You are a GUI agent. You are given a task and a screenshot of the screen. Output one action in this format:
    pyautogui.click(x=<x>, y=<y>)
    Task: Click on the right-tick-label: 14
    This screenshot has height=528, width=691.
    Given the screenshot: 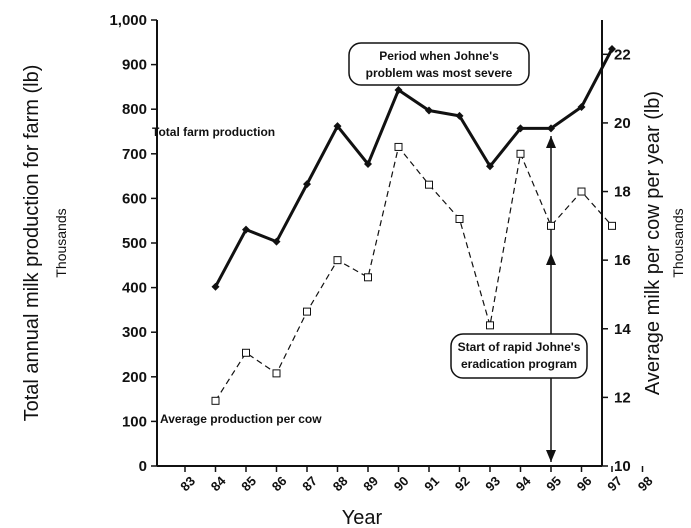 What is the action you would take?
    pyautogui.click(x=622, y=329)
    